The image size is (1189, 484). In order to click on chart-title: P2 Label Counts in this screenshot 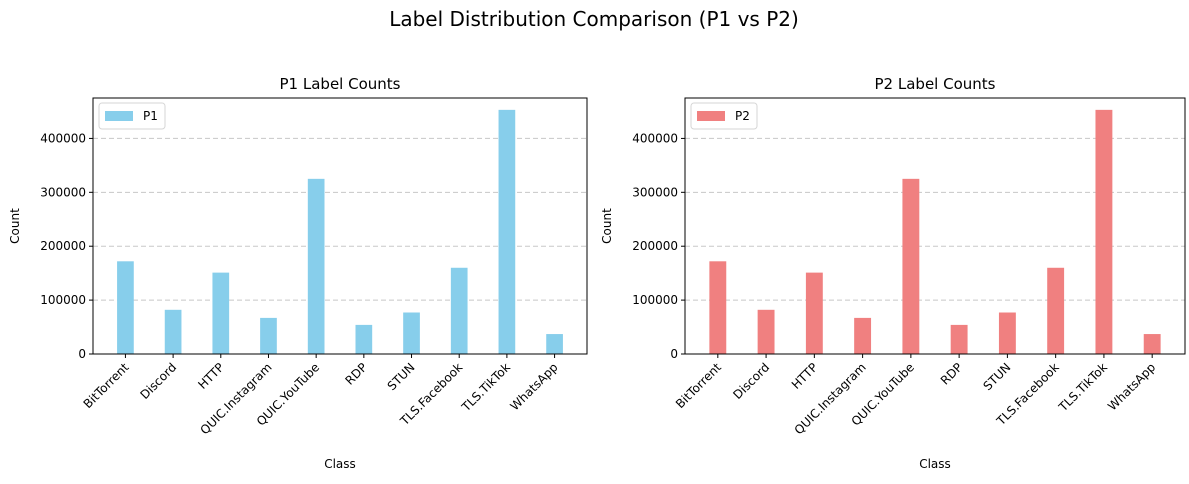, I will do `click(935, 84)`.